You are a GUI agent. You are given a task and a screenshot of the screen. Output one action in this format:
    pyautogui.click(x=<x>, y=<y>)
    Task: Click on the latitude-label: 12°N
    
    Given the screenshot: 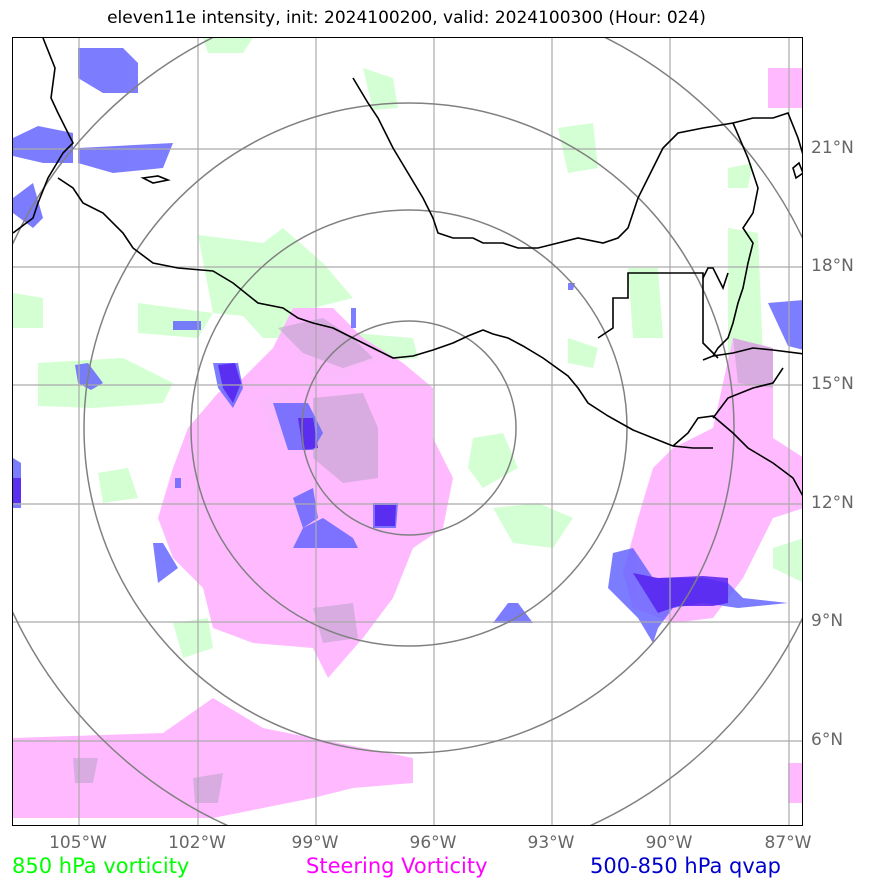 What is the action you would take?
    pyautogui.click(x=832, y=503)
    